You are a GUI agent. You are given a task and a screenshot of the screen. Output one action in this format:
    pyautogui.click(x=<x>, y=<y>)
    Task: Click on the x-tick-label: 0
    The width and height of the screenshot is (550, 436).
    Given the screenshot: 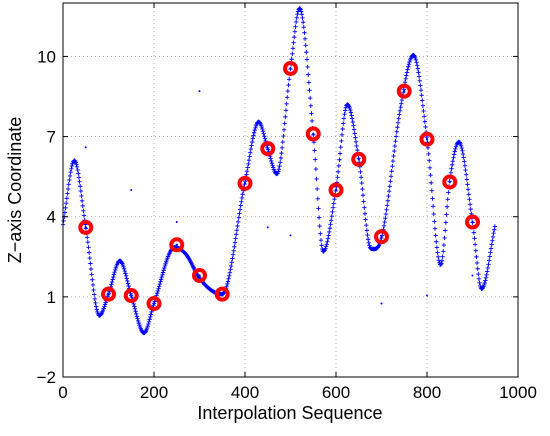 What is the action you would take?
    pyautogui.click(x=62, y=392)
    